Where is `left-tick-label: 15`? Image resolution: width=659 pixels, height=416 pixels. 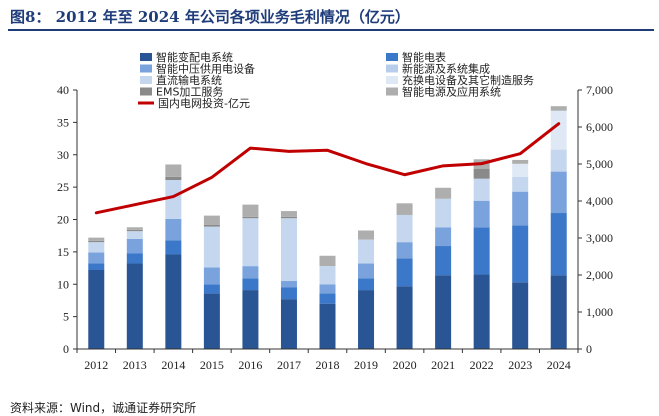 left-tick-label: 15 is located at coordinates (63, 252).